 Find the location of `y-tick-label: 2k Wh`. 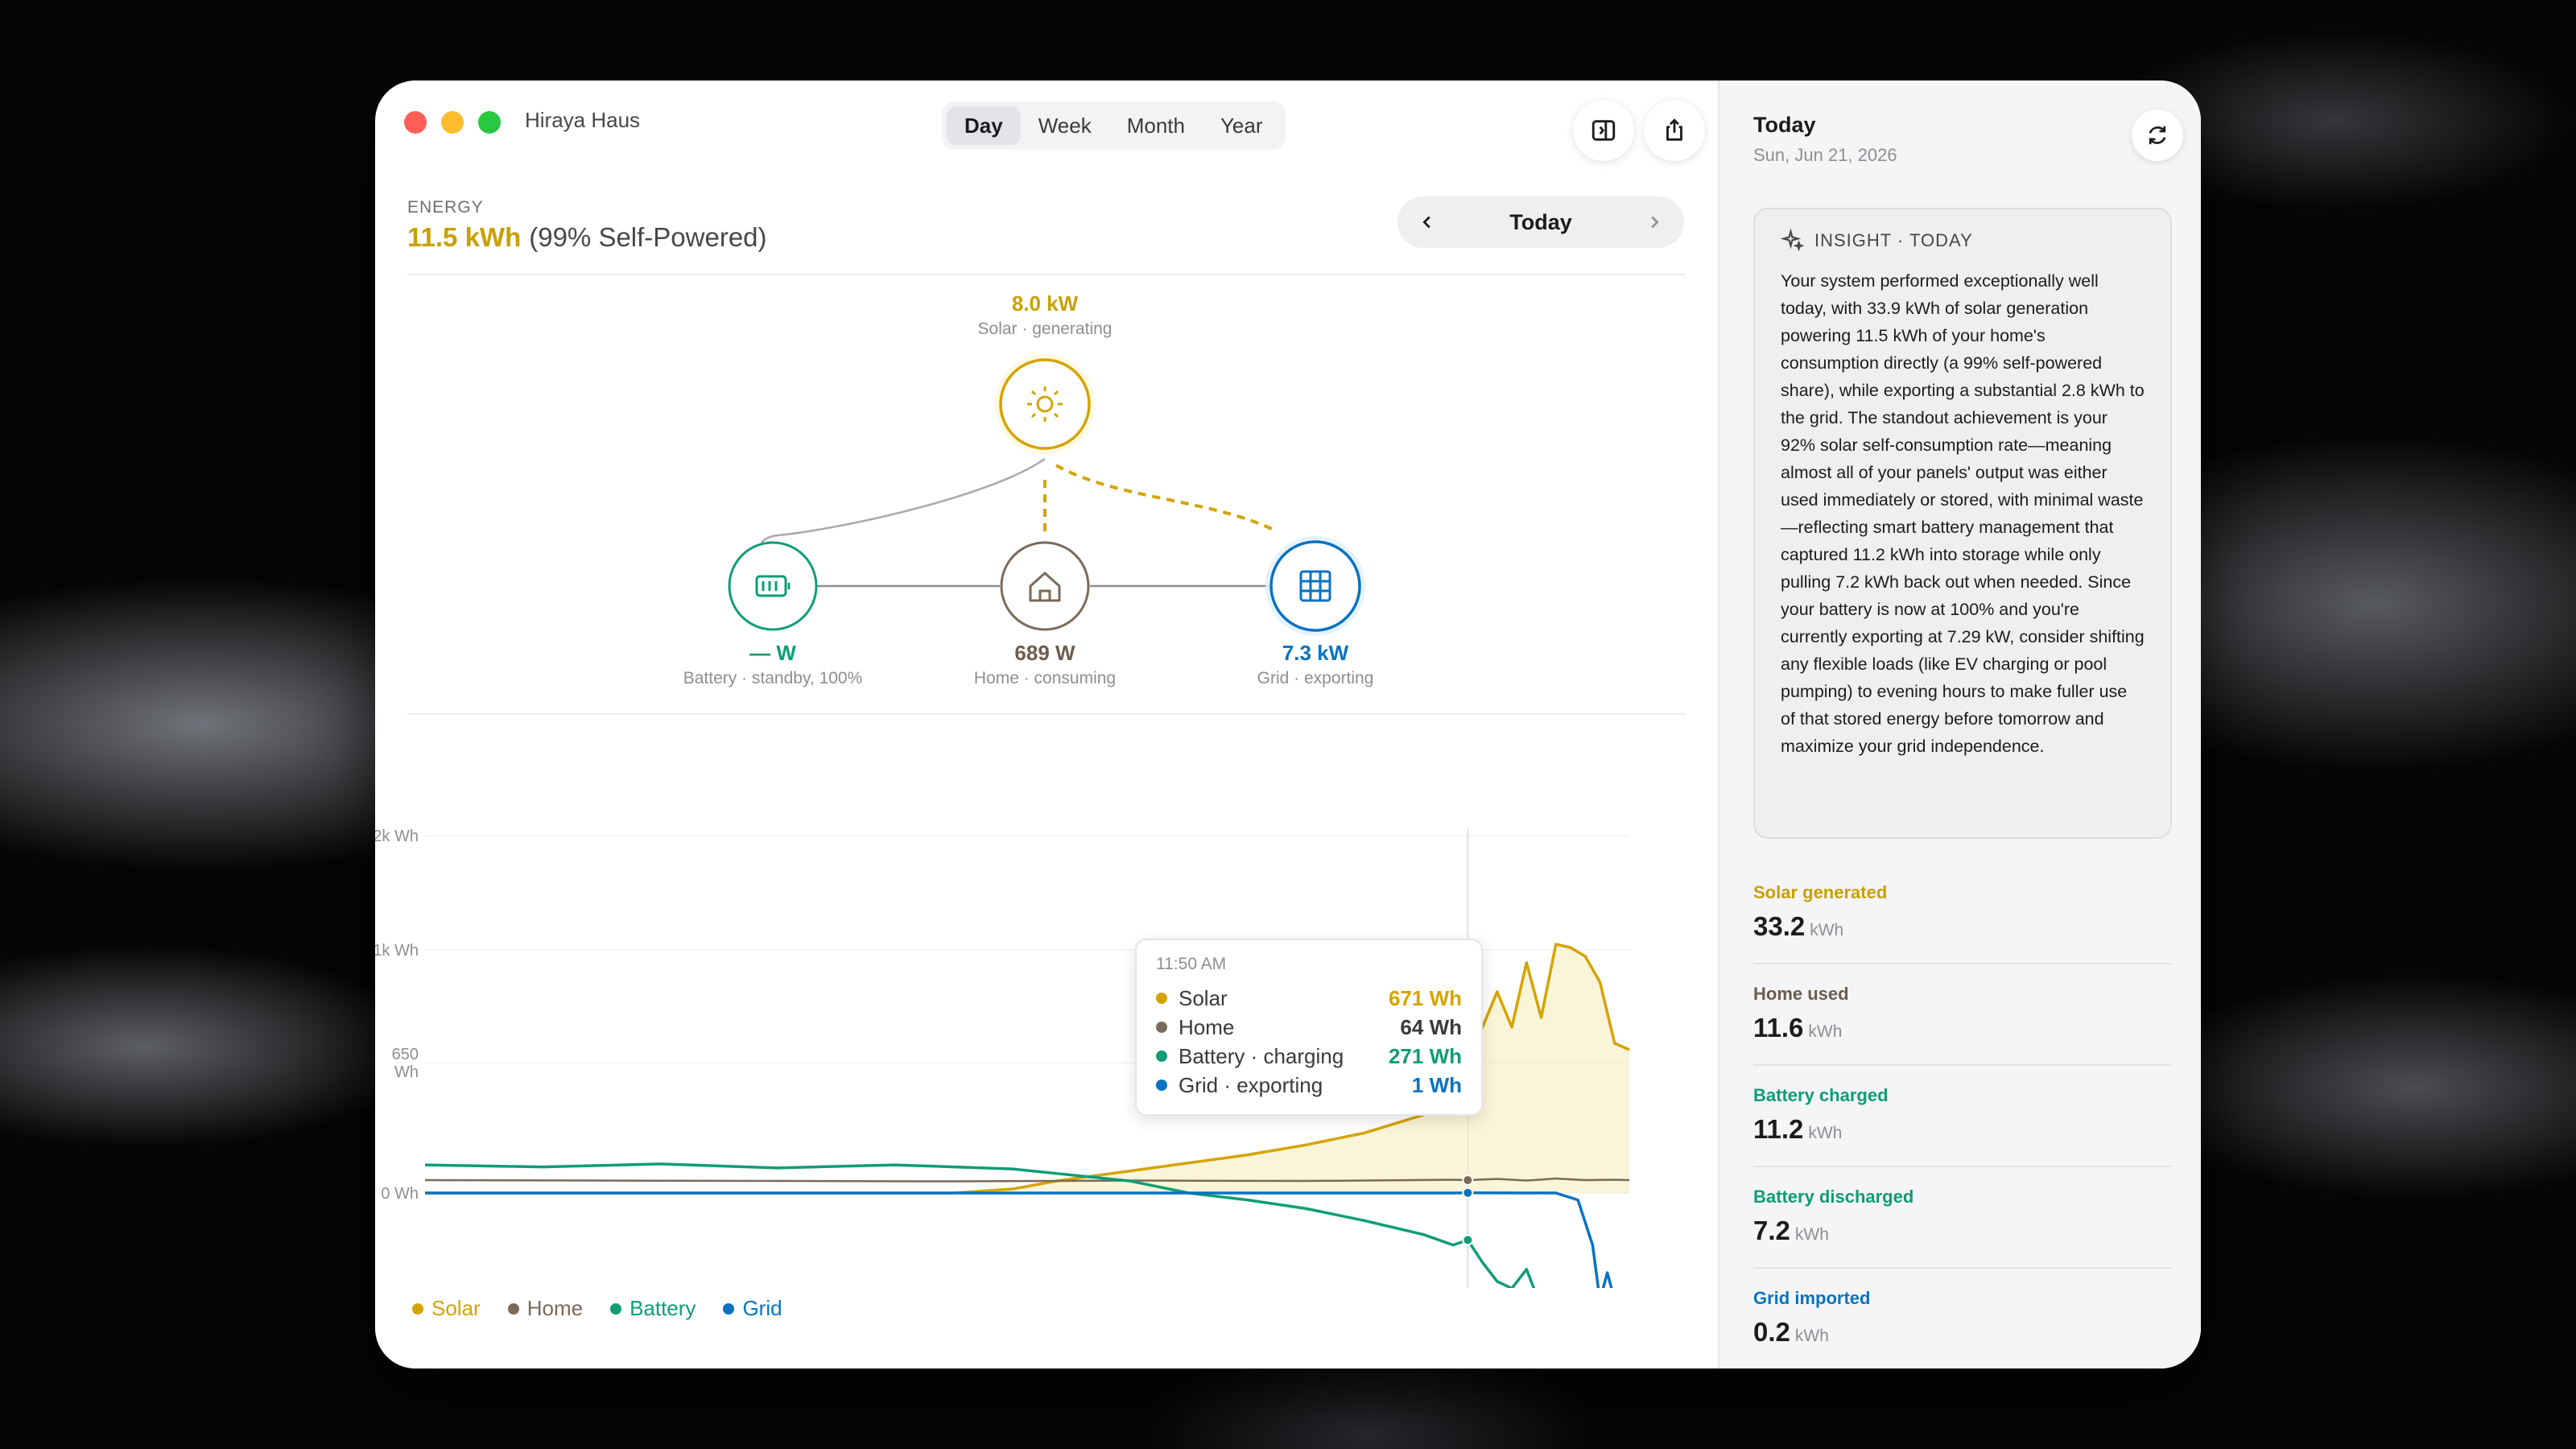

y-tick-label: 2k Wh is located at coordinates (397, 836).